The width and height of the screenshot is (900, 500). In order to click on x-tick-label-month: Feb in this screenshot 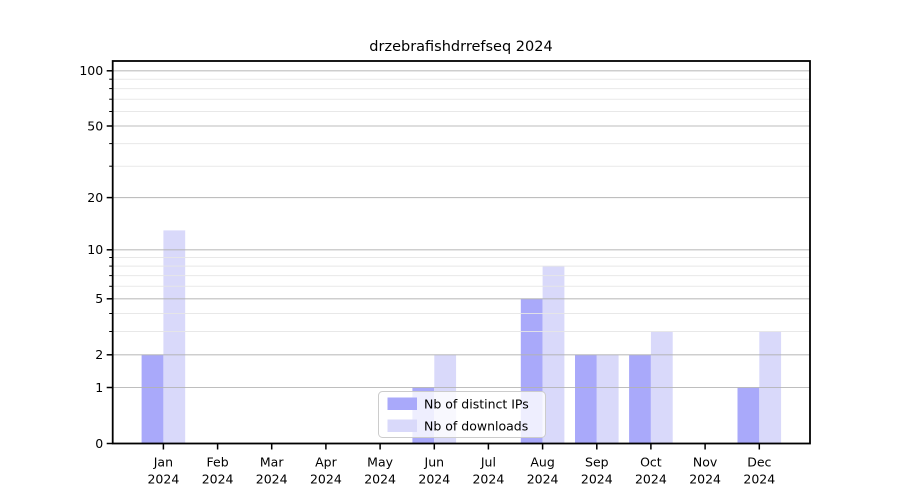, I will do `click(218, 462)`.